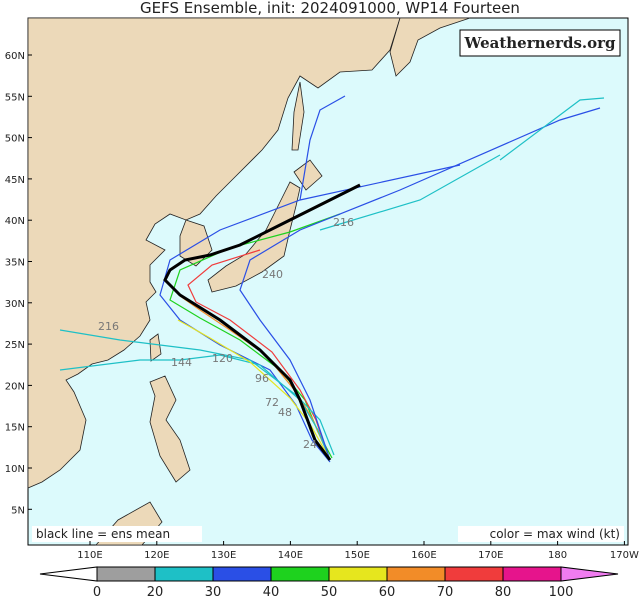 This screenshot has width=640, height=603. I want to click on lon-label: 170W, so click(624, 555).